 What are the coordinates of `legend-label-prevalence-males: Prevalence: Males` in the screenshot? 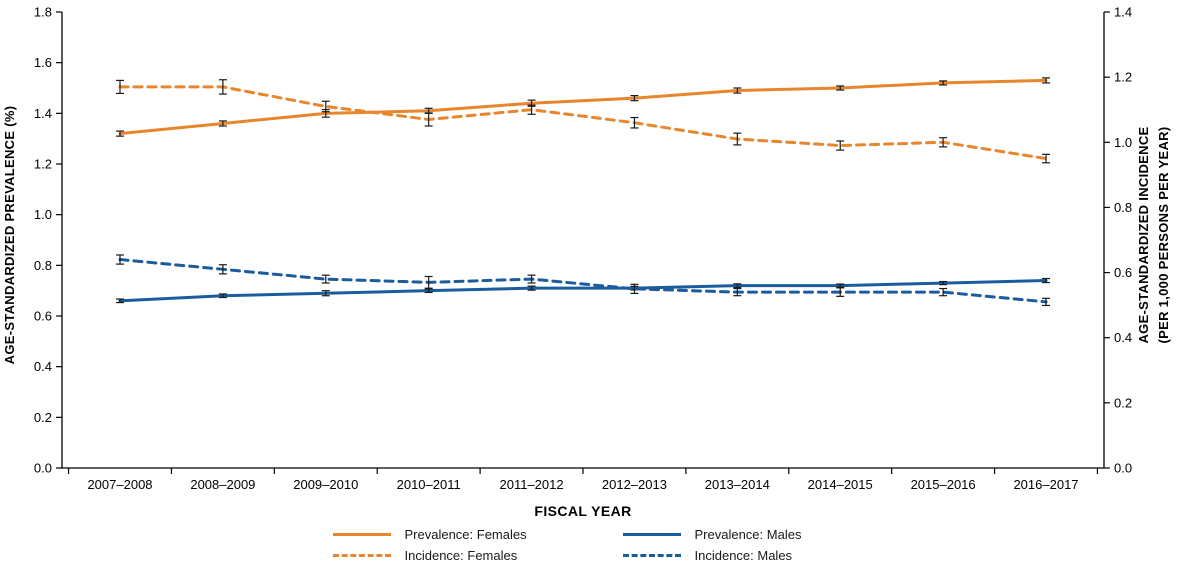 It's located at (748, 534).